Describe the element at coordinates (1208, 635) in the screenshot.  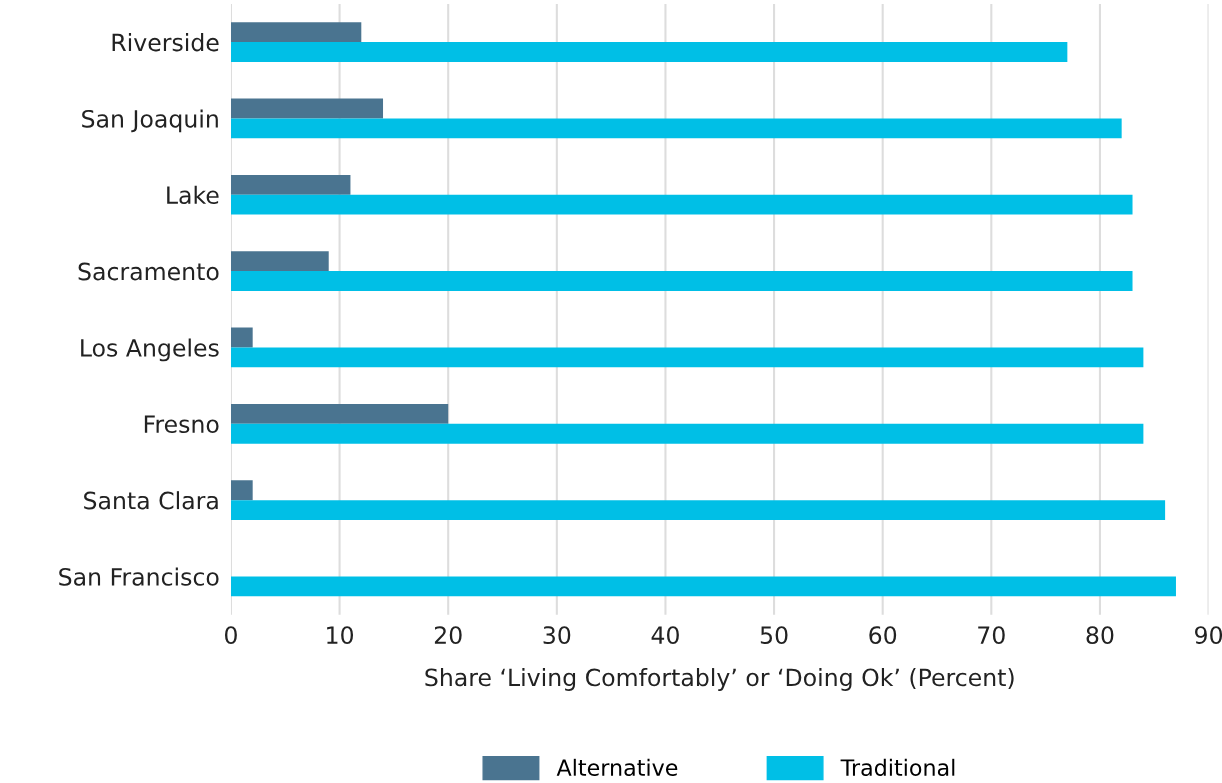
I see `x-tick-label: 90` at that location.